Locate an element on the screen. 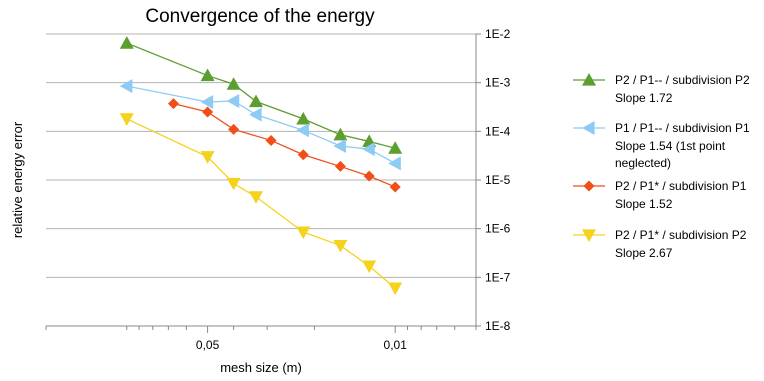 This screenshot has width=764, height=381. x-minor-ticks is located at coordinates (261, 329).